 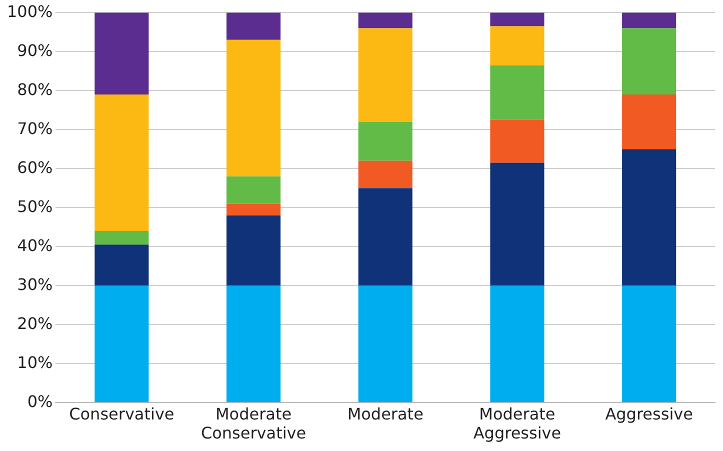 What do you see at coordinates (35, 362) in the screenshot?
I see `y-tick-label: 10%` at bounding box center [35, 362].